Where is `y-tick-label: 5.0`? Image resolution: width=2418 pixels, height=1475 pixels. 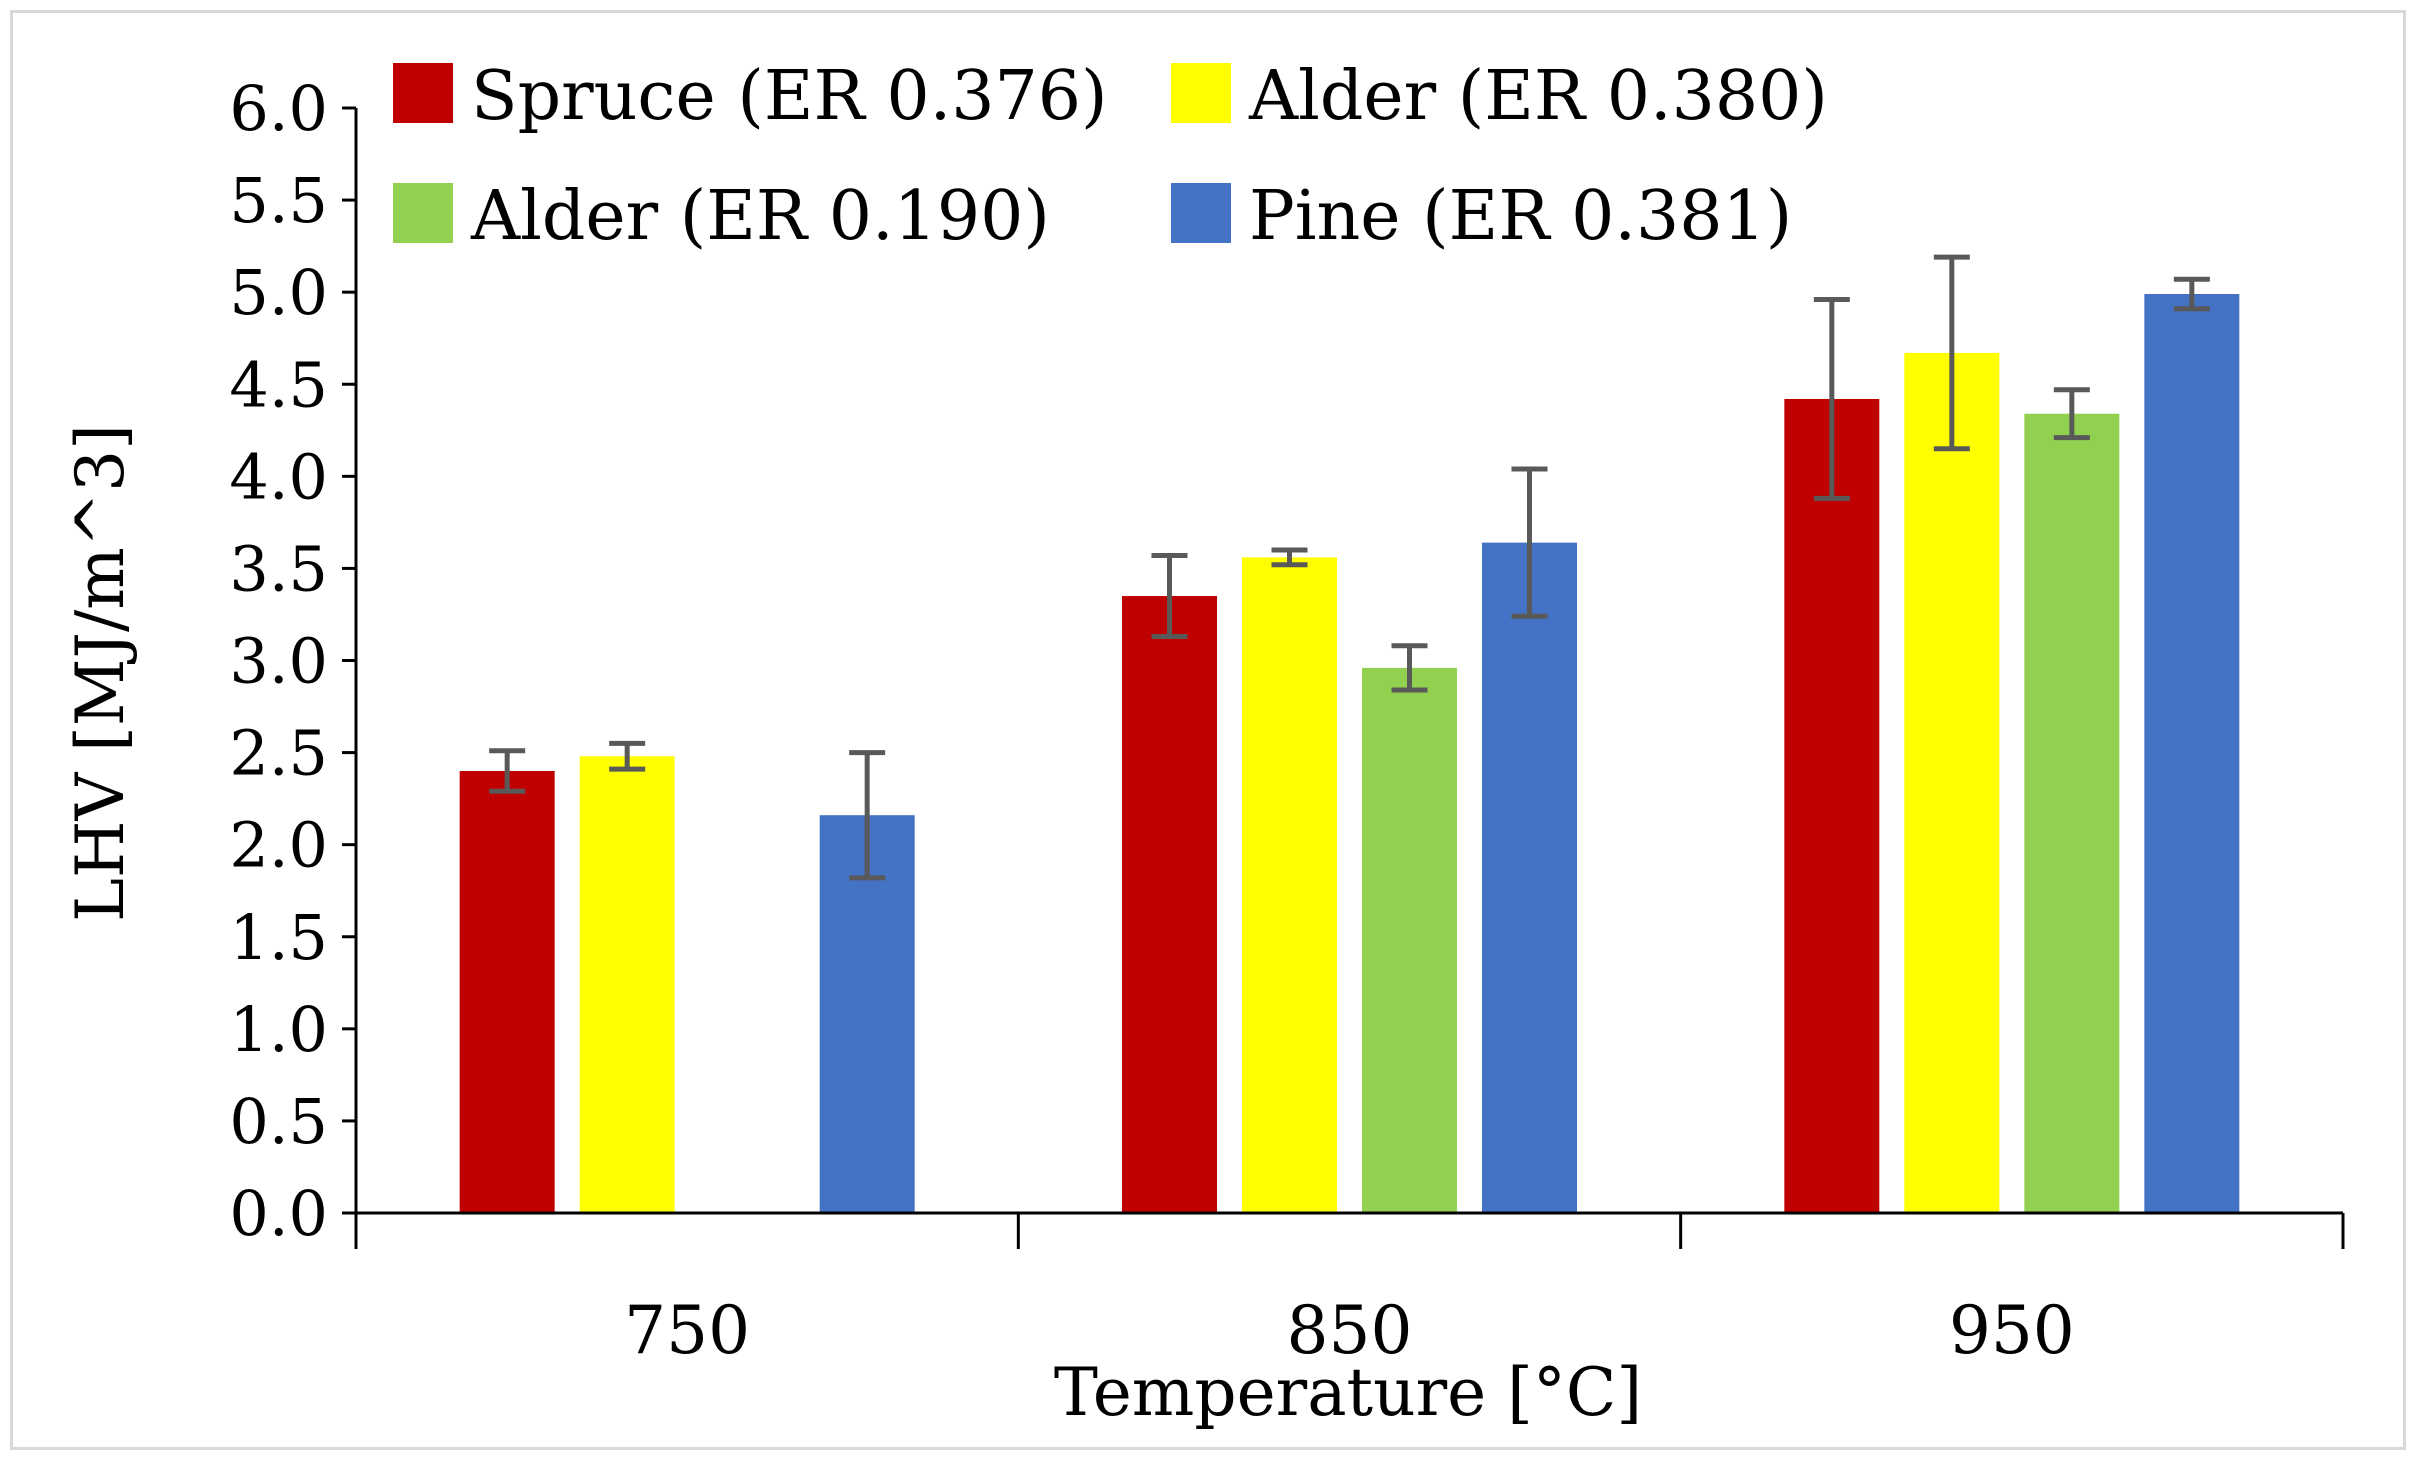 y-tick-label: 5.0 is located at coordinates (278, 292).